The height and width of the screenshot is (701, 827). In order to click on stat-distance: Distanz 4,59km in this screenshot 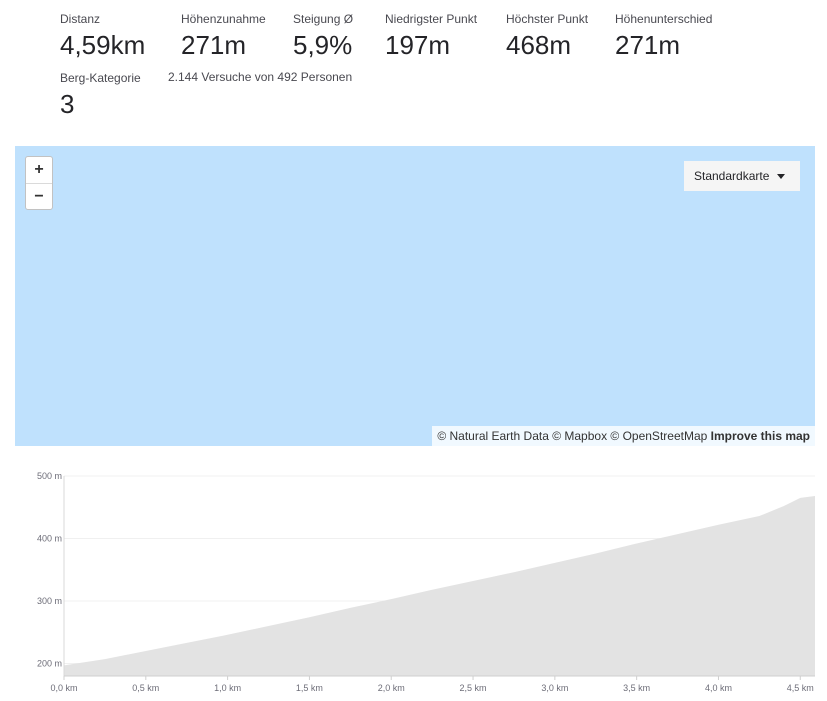, I will do `click(102, 36)`.